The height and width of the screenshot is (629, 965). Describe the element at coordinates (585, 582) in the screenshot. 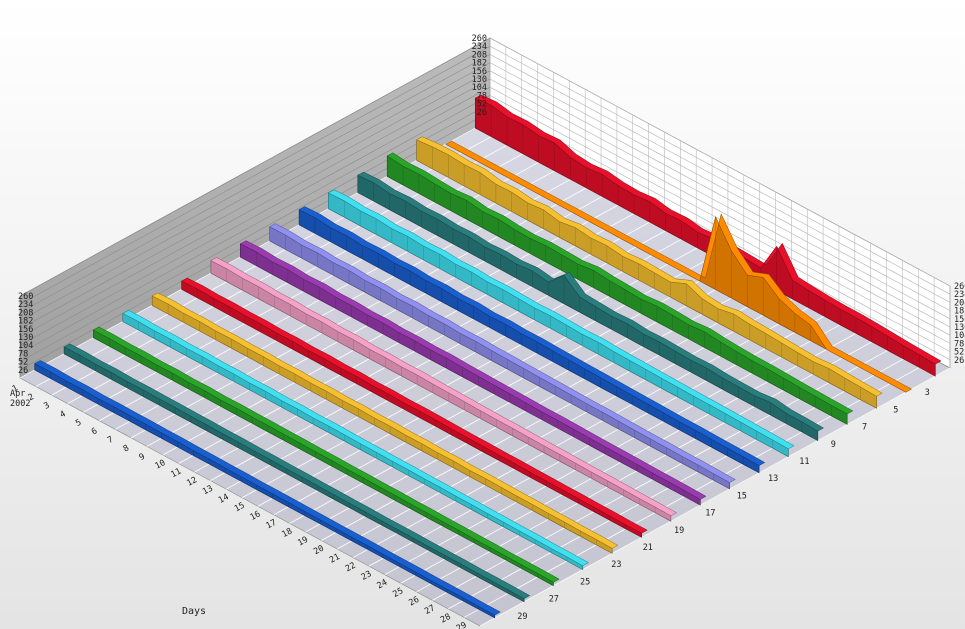

I see `z-tick-label: 25` at that location.